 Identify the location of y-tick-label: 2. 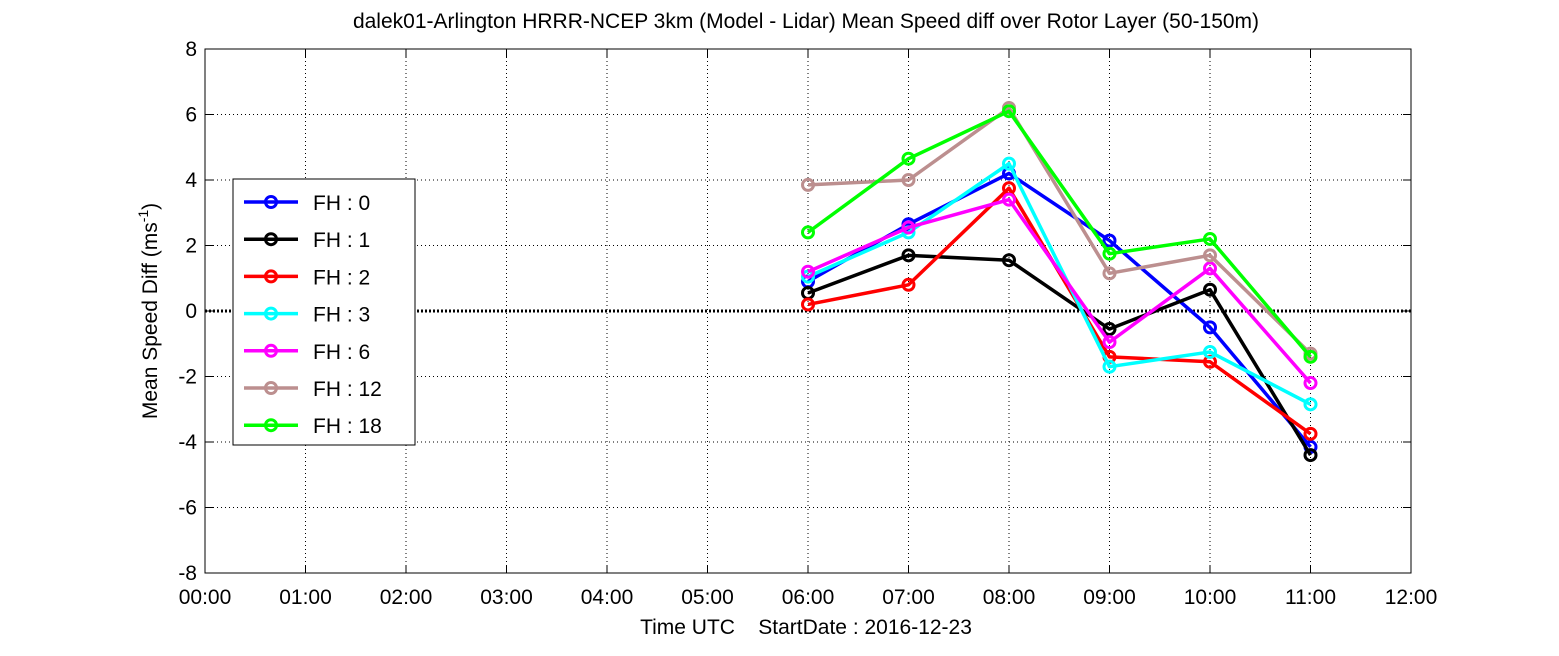
(191, 246).